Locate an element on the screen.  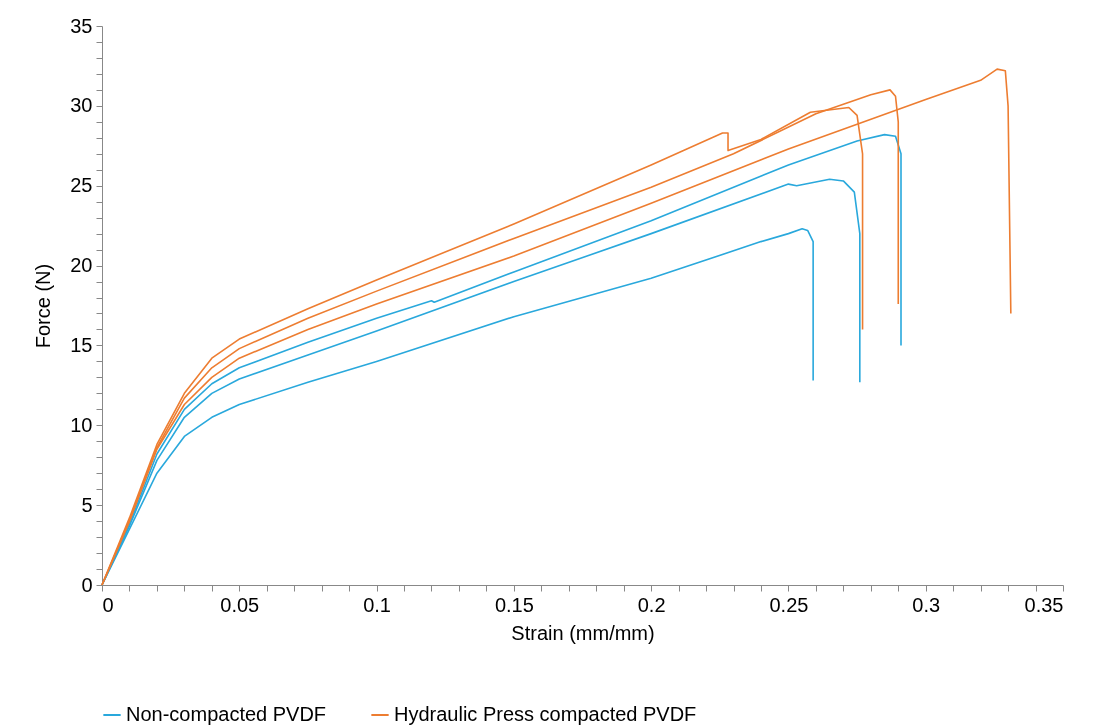
y-tick-label: 25 is located at coordinates (81, 185).